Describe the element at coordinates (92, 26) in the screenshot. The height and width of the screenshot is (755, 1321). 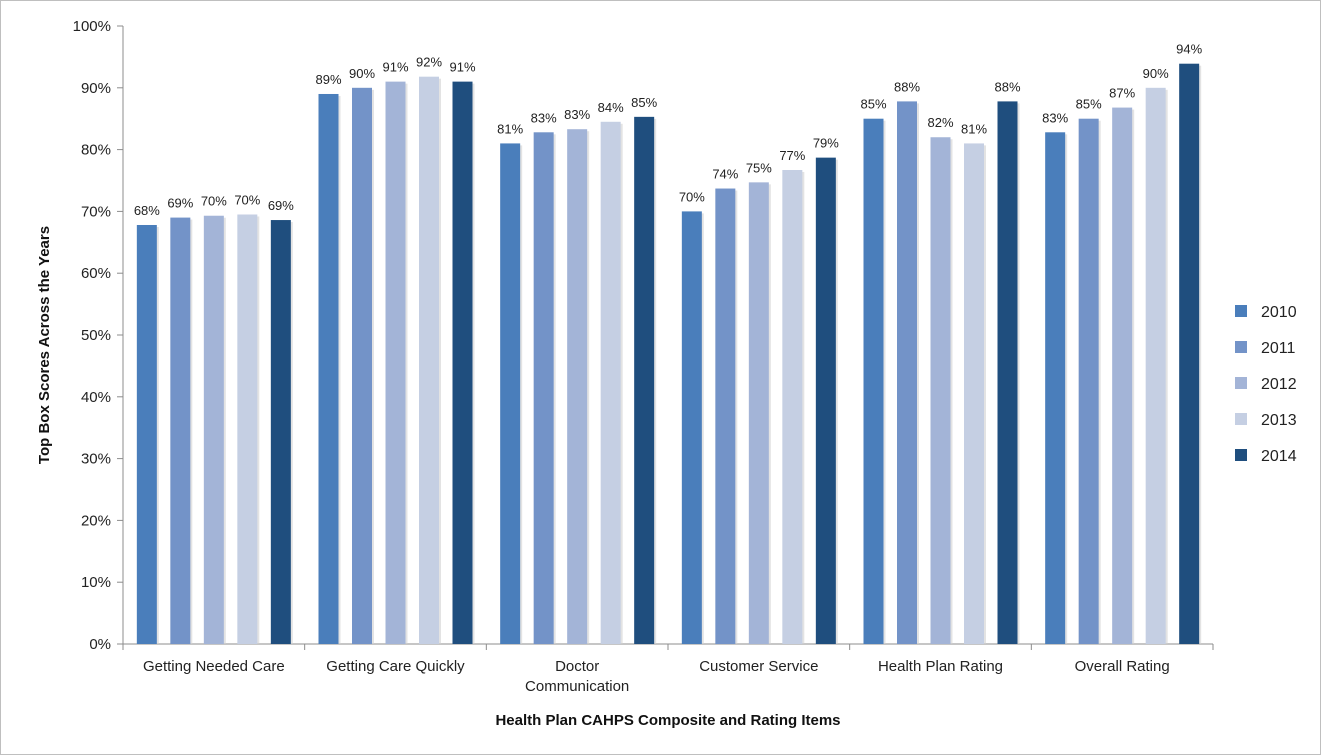
I see `y-tick-label: 100%` at that location.